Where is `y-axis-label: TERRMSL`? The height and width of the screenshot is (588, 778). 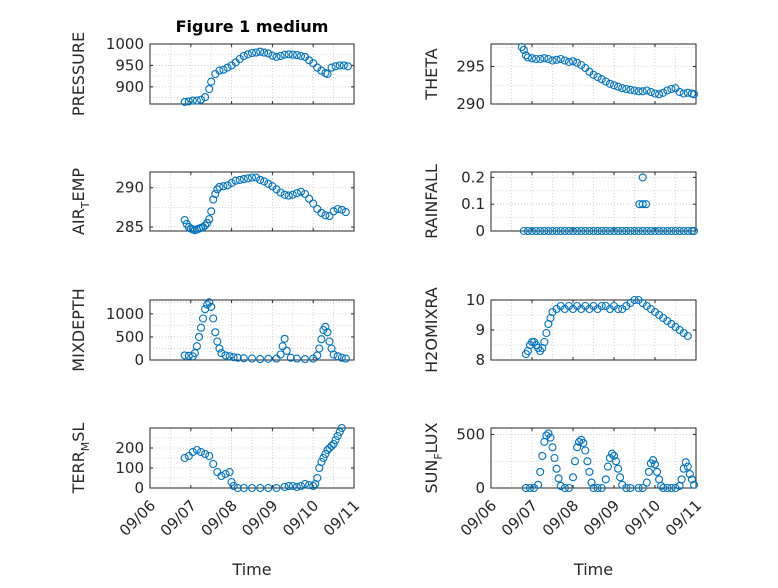
y-axis-label: TERRMSL is located at coordinates (80, 459).